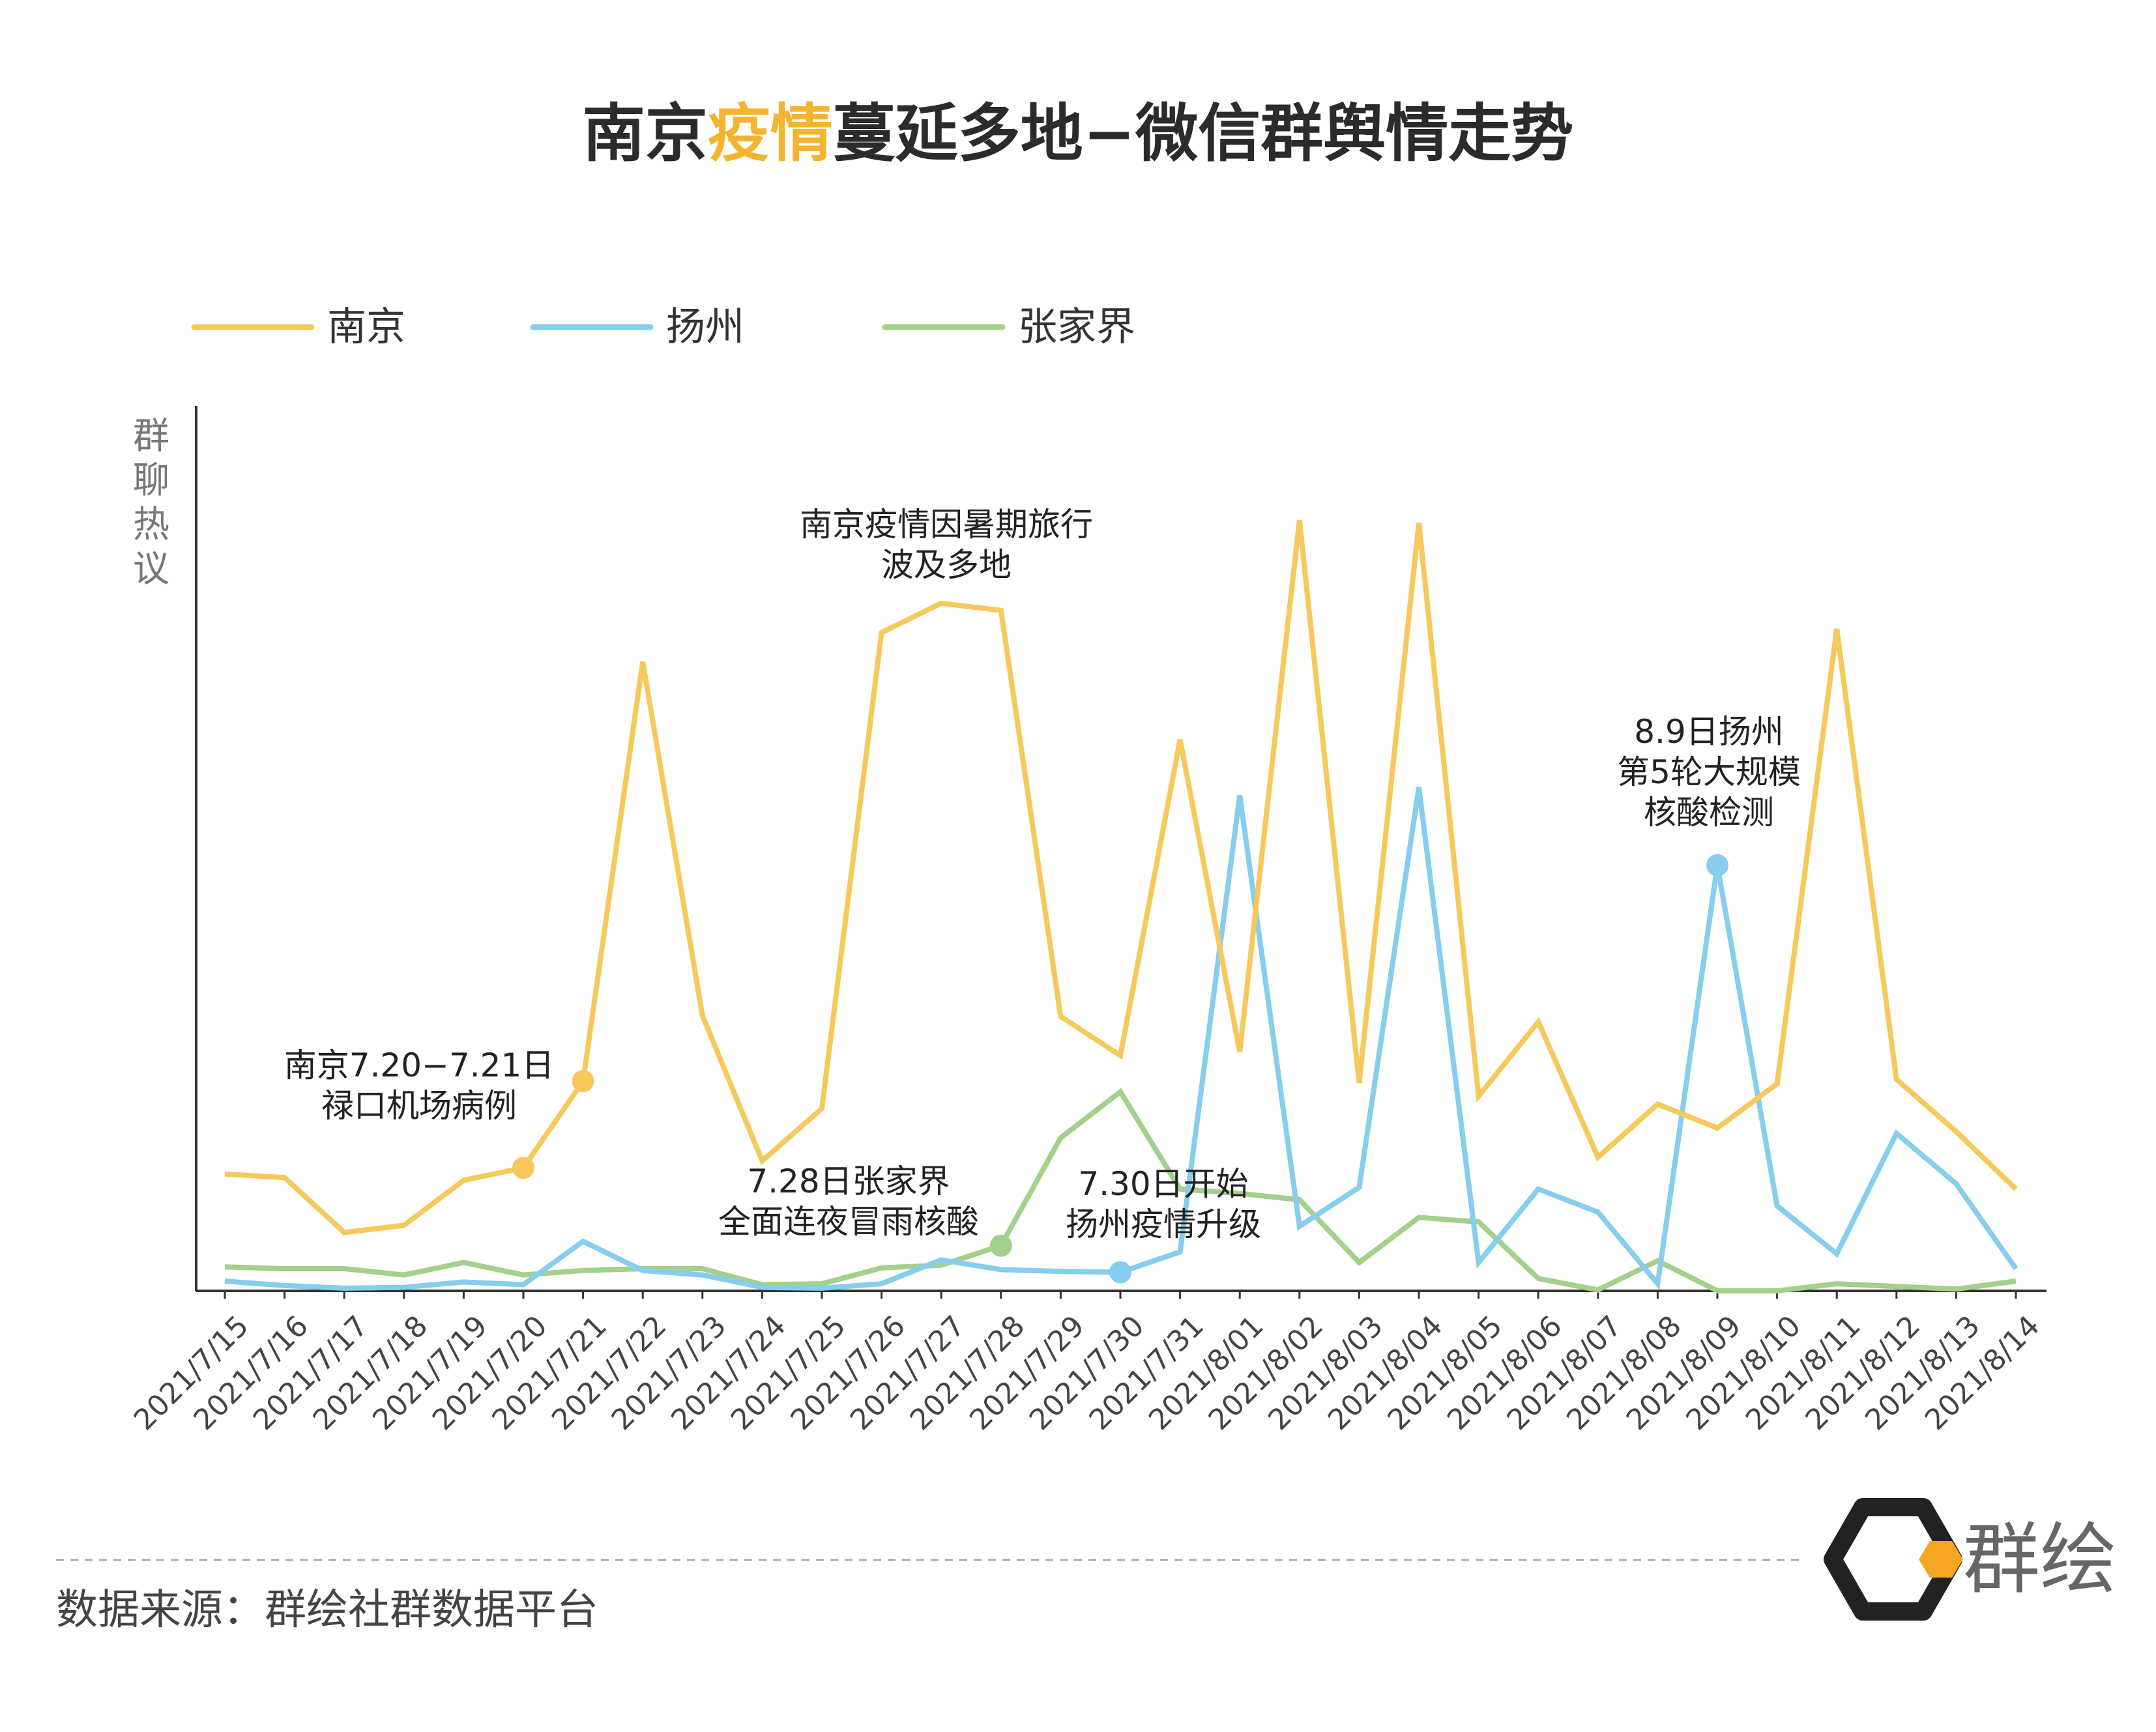 This screenshot has width=2156, height=1732. Describe the element at coordinates (1000, 1245) in the screenshot. I see `highlight-marker-zhangjiajie` at that location.